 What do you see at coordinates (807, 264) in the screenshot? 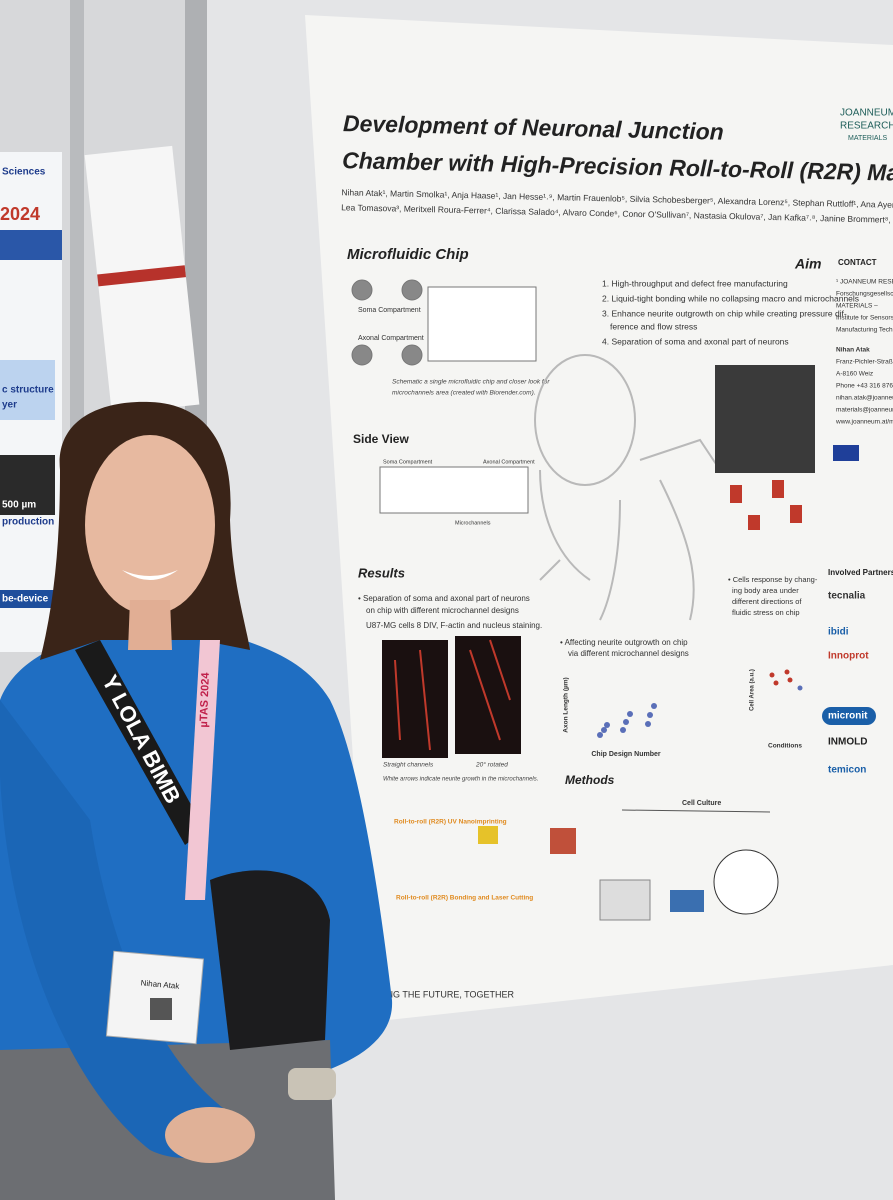
I see `section-heading: Aim` at bounding box center [807, 264].